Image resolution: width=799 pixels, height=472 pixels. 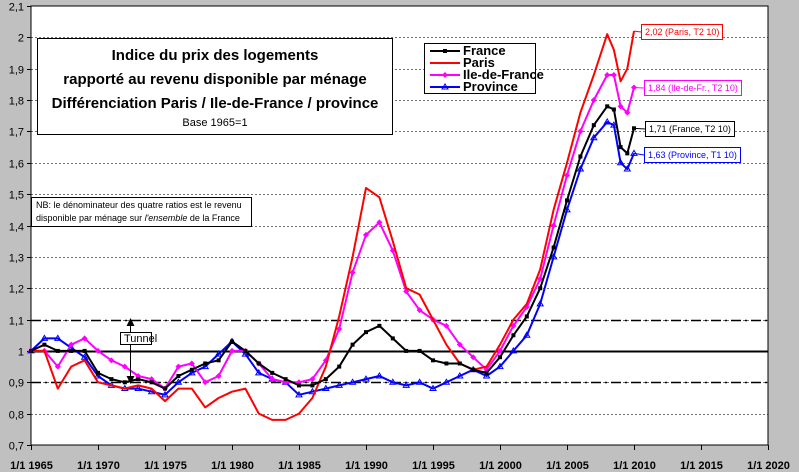 I want to click on y-tick-label: 2, so click(x=21, y=39).